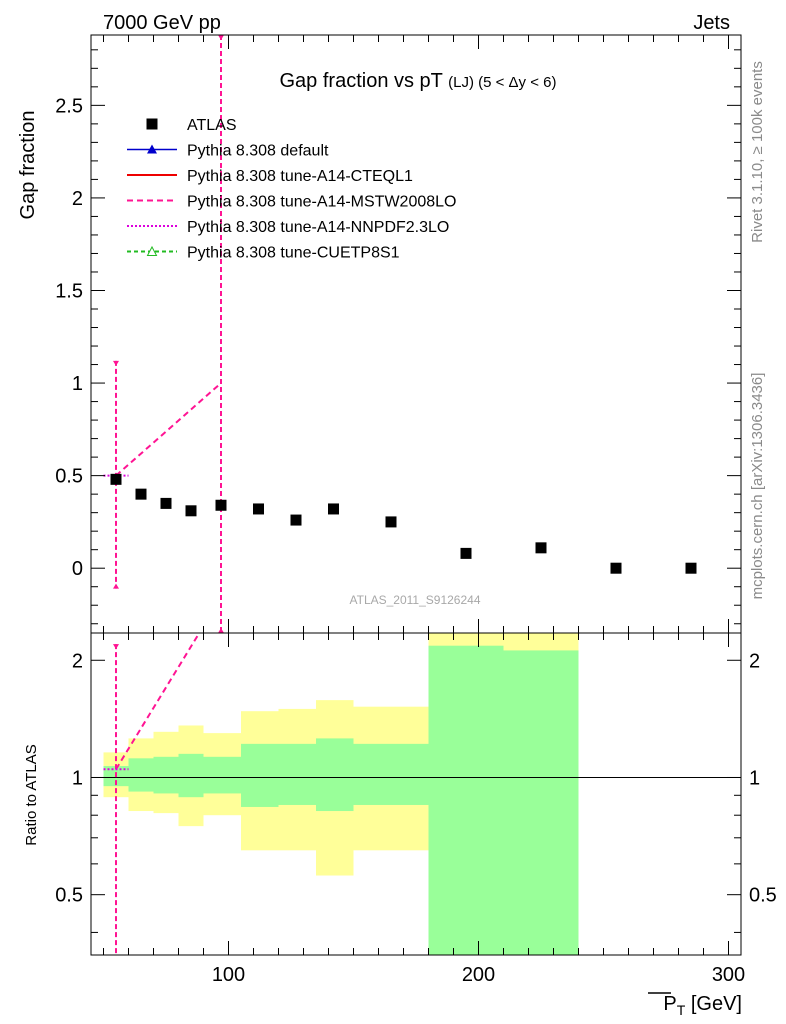  What do you see at coordinates (757, 152) in the screenshot?
I see `side-text-rivet: Rivet 3.1.10, ≥ 100k events` at bounding box center [757, 152].